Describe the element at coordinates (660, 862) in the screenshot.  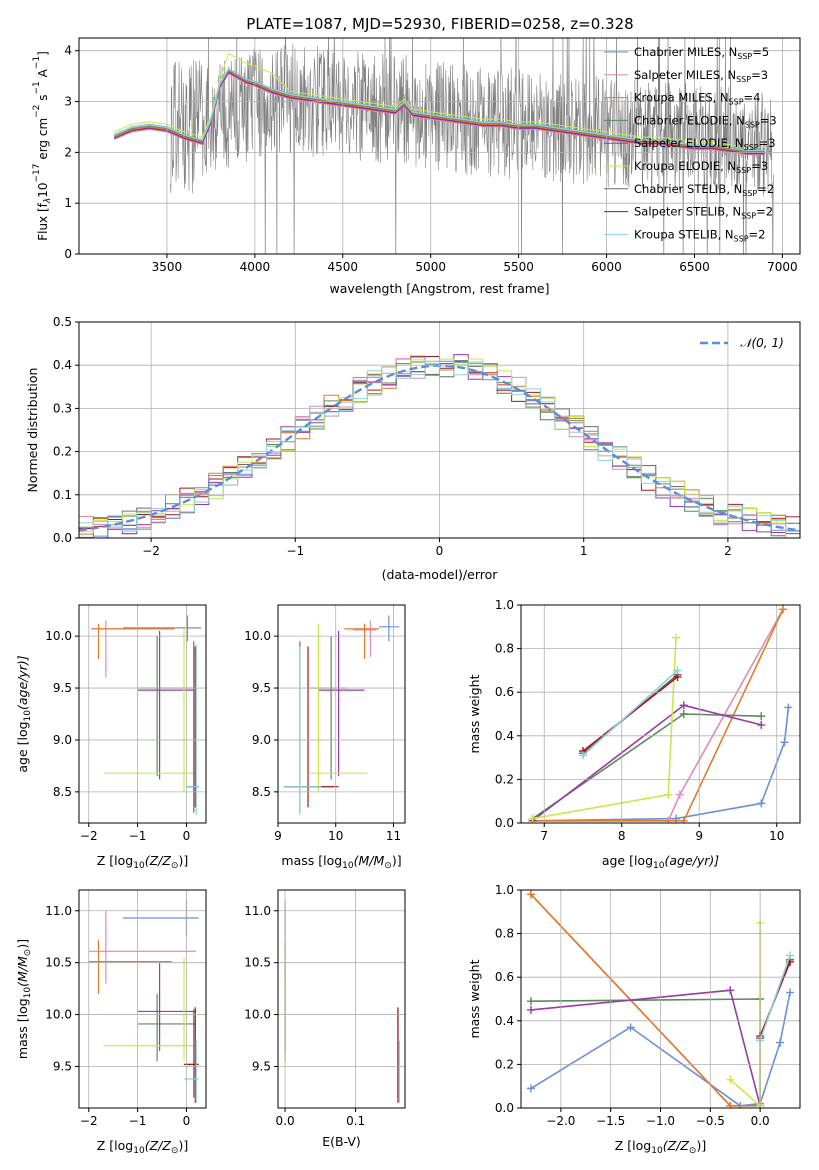
I see `x-axis-label: age [log10(age/yr)]` at that location.